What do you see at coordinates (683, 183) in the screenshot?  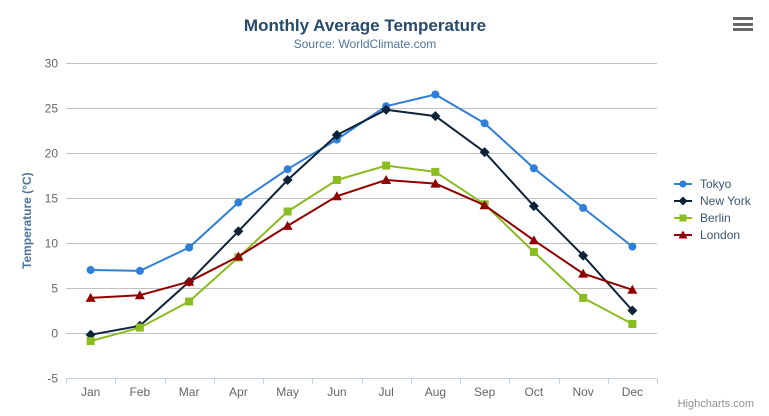 I see `legend-marker-tokyo-icon` at bounding box center [683, 183].